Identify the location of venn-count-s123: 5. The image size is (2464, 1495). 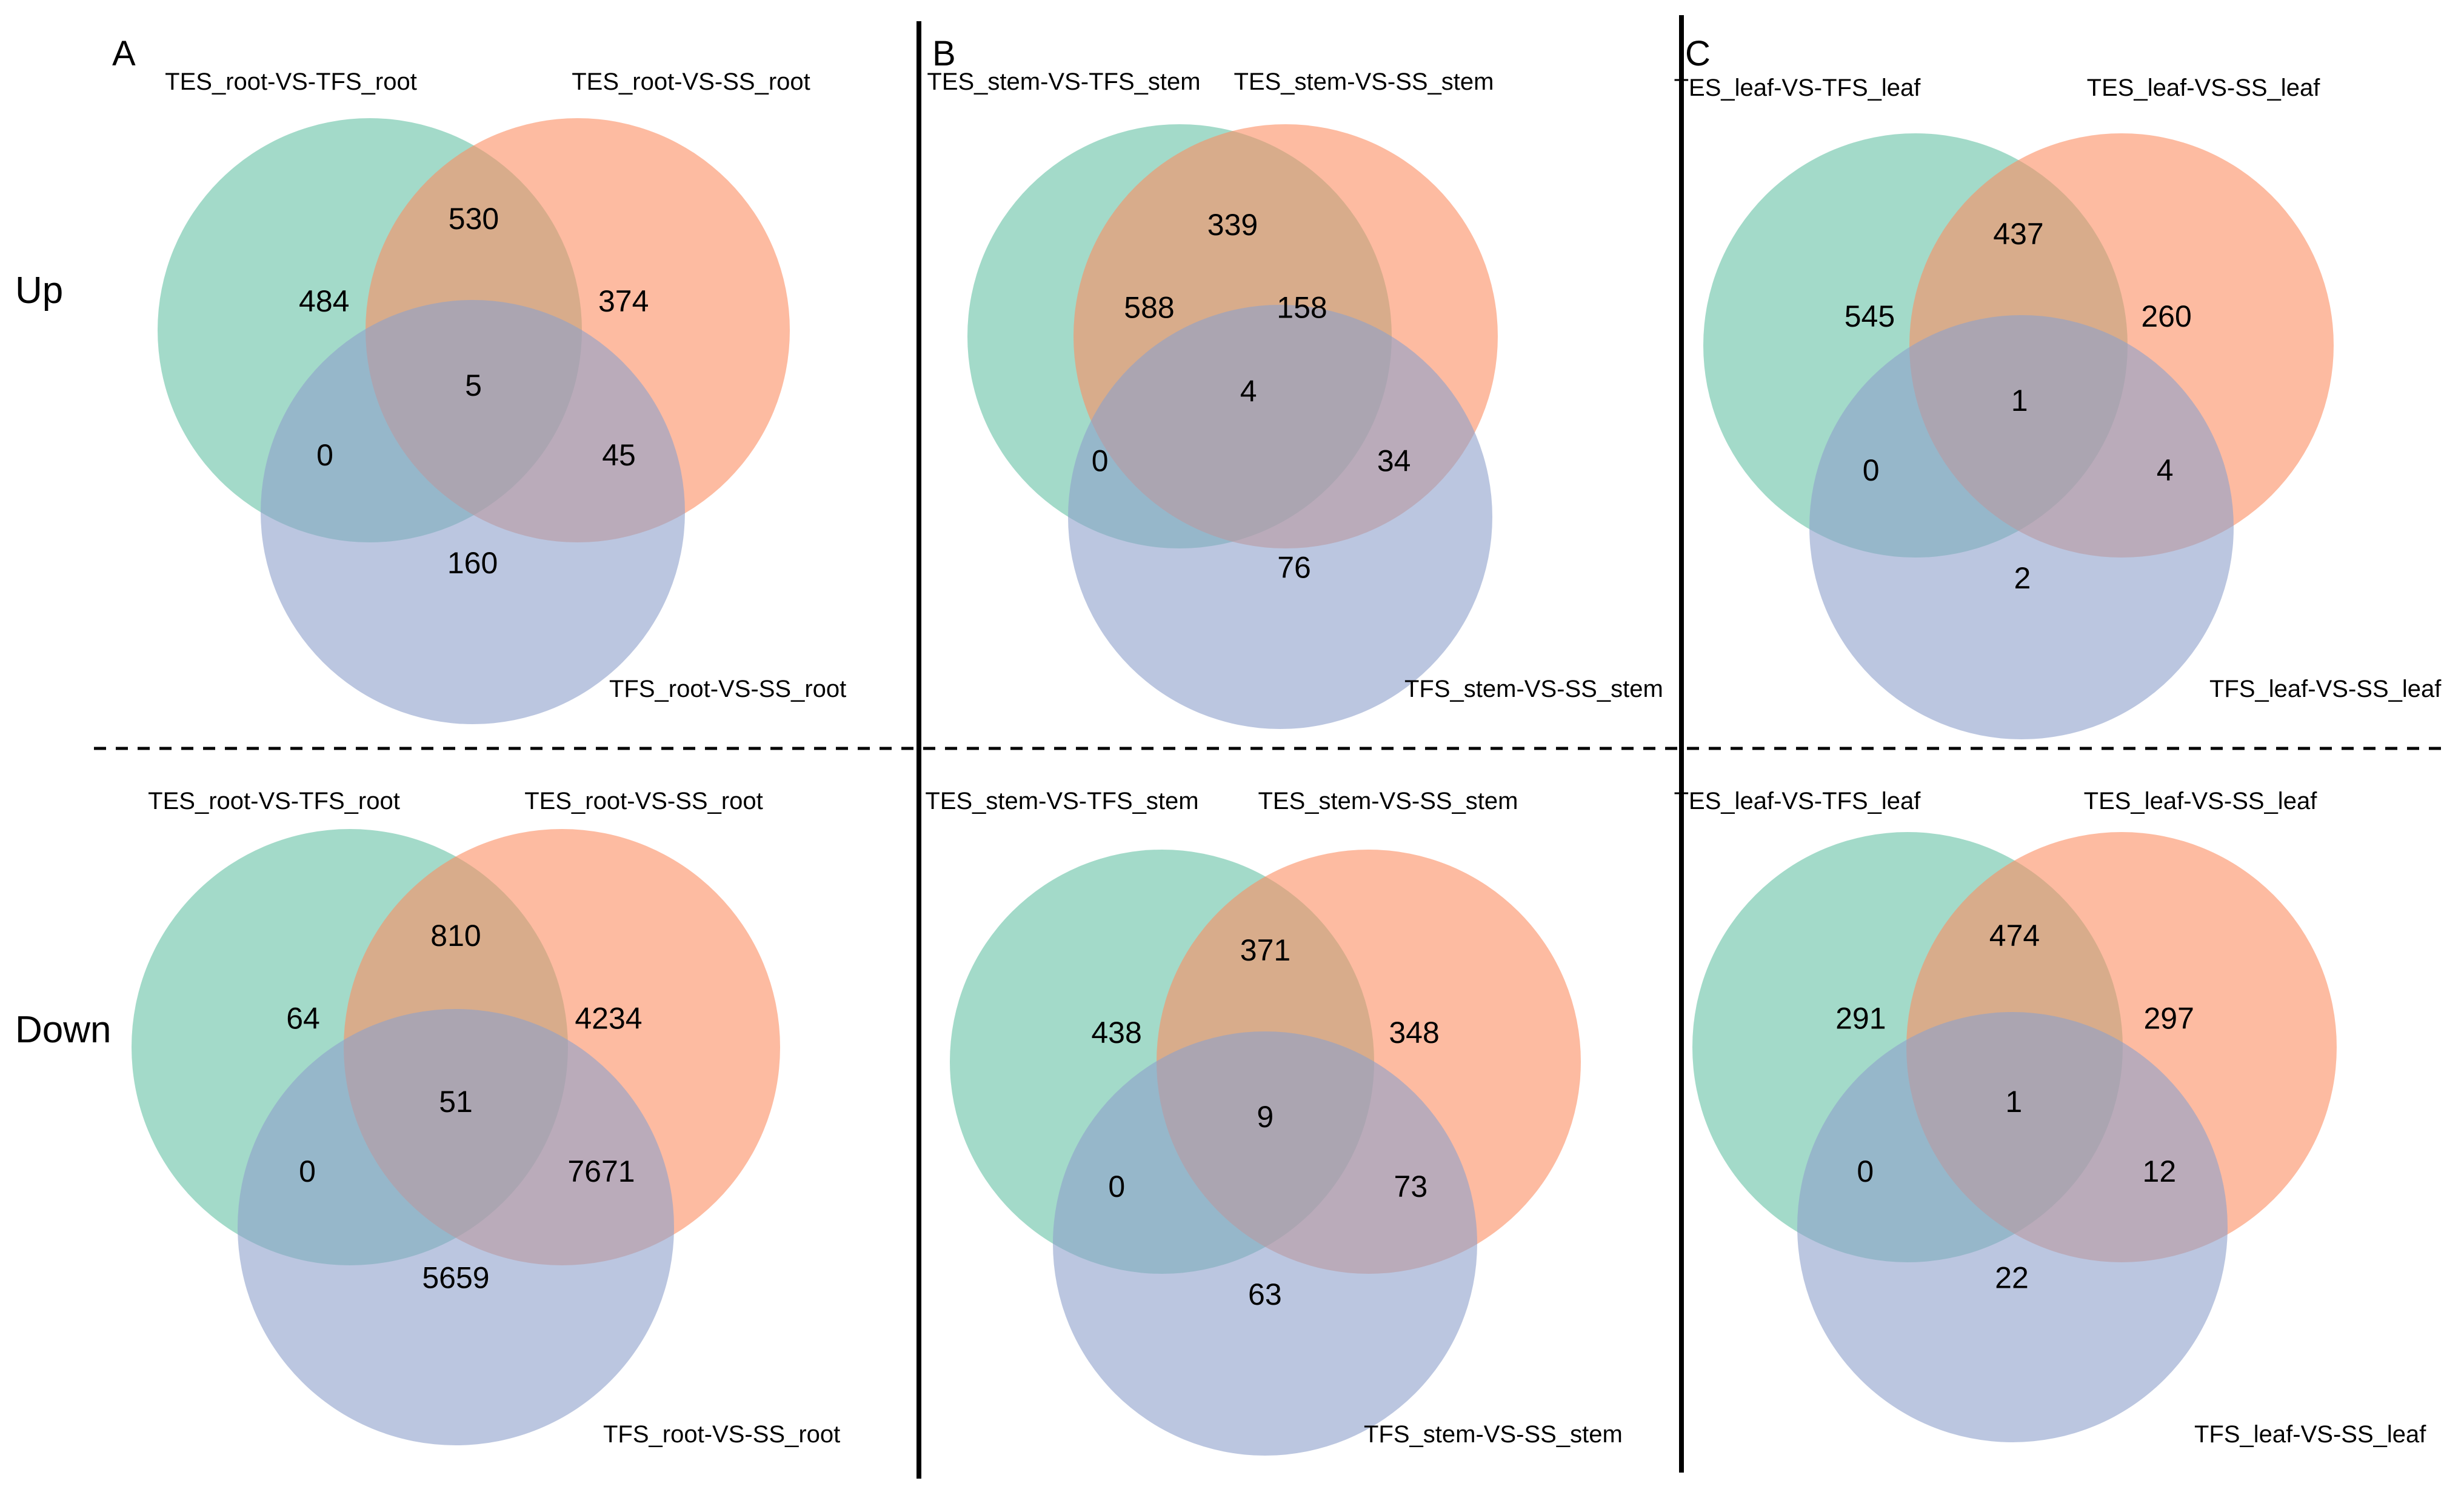
(473, 385).